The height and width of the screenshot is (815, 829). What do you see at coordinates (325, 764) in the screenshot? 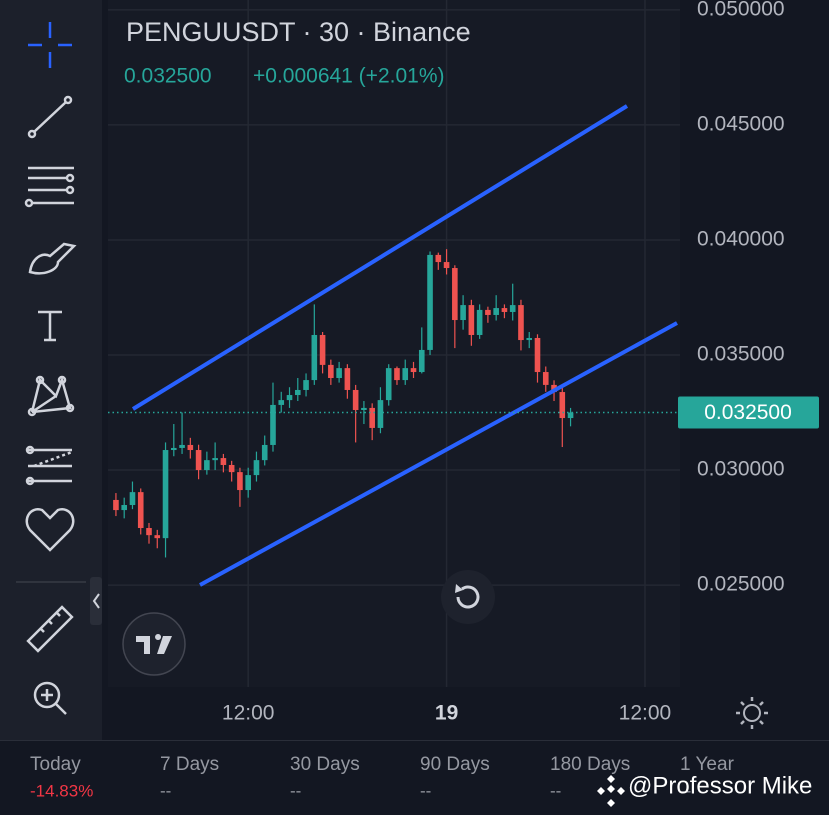
I see `period-label: 30 Days` at bounding box center [325, 764].